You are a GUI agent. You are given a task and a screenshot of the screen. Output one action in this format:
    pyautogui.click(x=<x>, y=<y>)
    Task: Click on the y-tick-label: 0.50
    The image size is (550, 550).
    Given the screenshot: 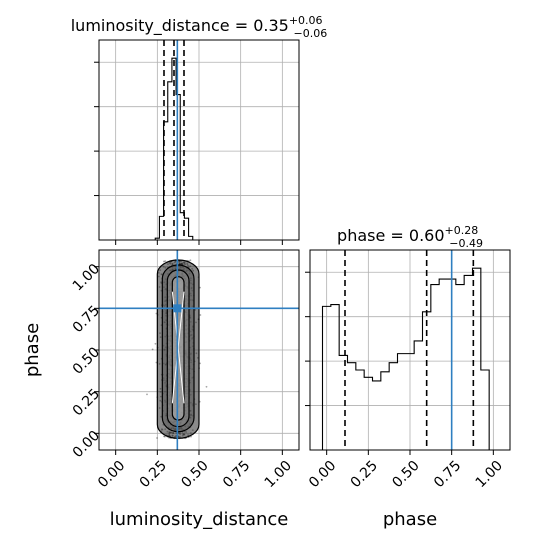 What is the action you would take?
    pyautogui.click(x=86, y=360)
    